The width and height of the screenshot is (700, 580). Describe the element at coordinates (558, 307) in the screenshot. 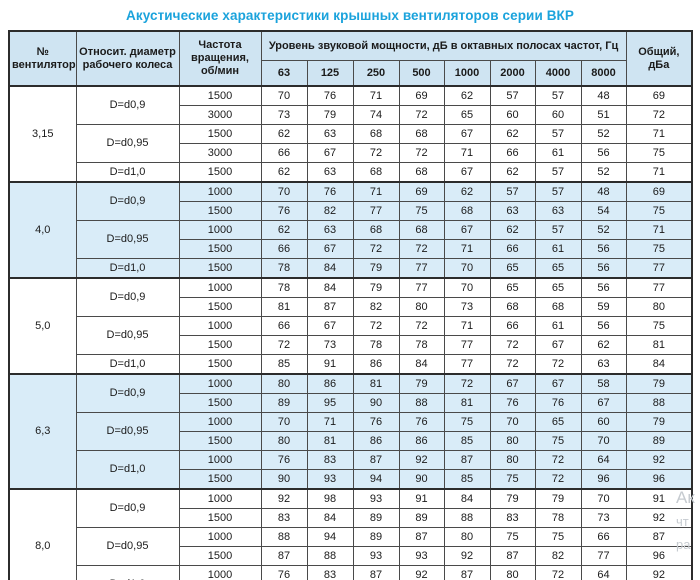

I see `spl-value-cell: 68` at that location.